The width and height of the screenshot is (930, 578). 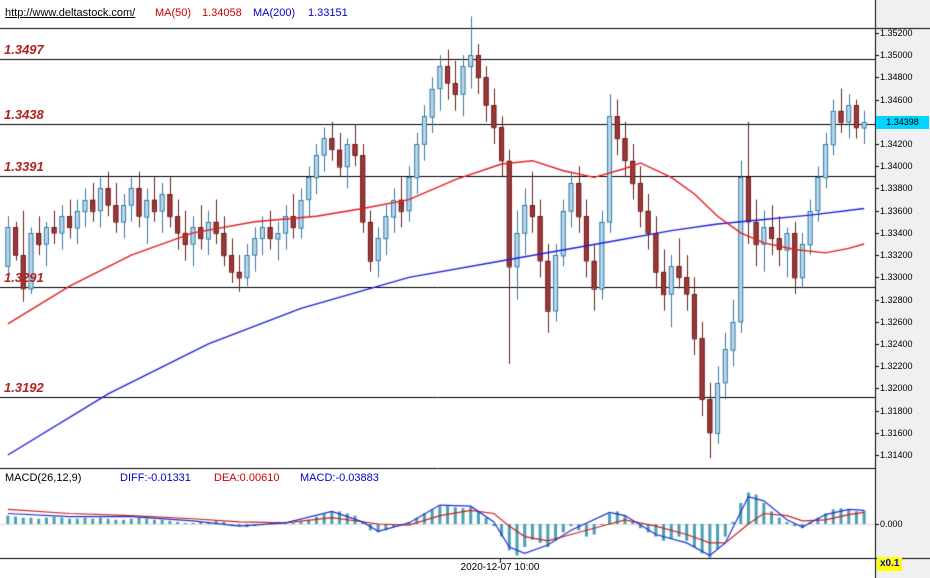 I want to click on price-tick-label: 1.35200, so click(x=896, y=33).